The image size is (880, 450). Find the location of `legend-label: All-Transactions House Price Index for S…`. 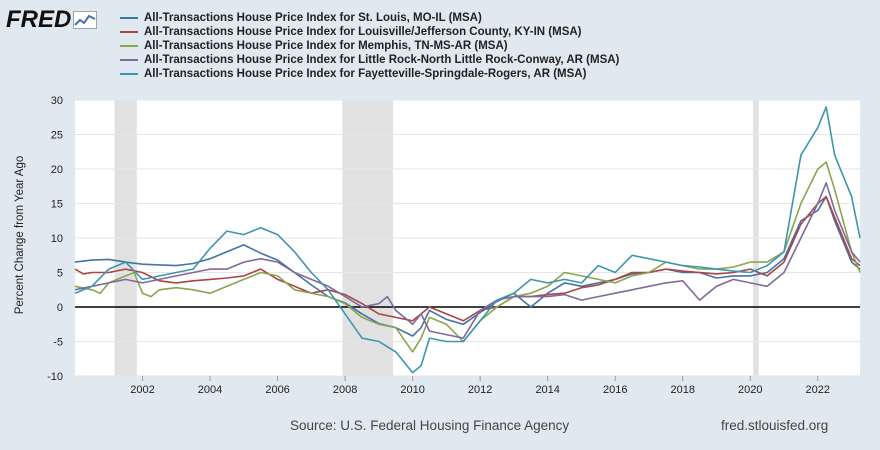

legend-label: All-Transactions House Price Index for S… is located at coordinates (313, 18).